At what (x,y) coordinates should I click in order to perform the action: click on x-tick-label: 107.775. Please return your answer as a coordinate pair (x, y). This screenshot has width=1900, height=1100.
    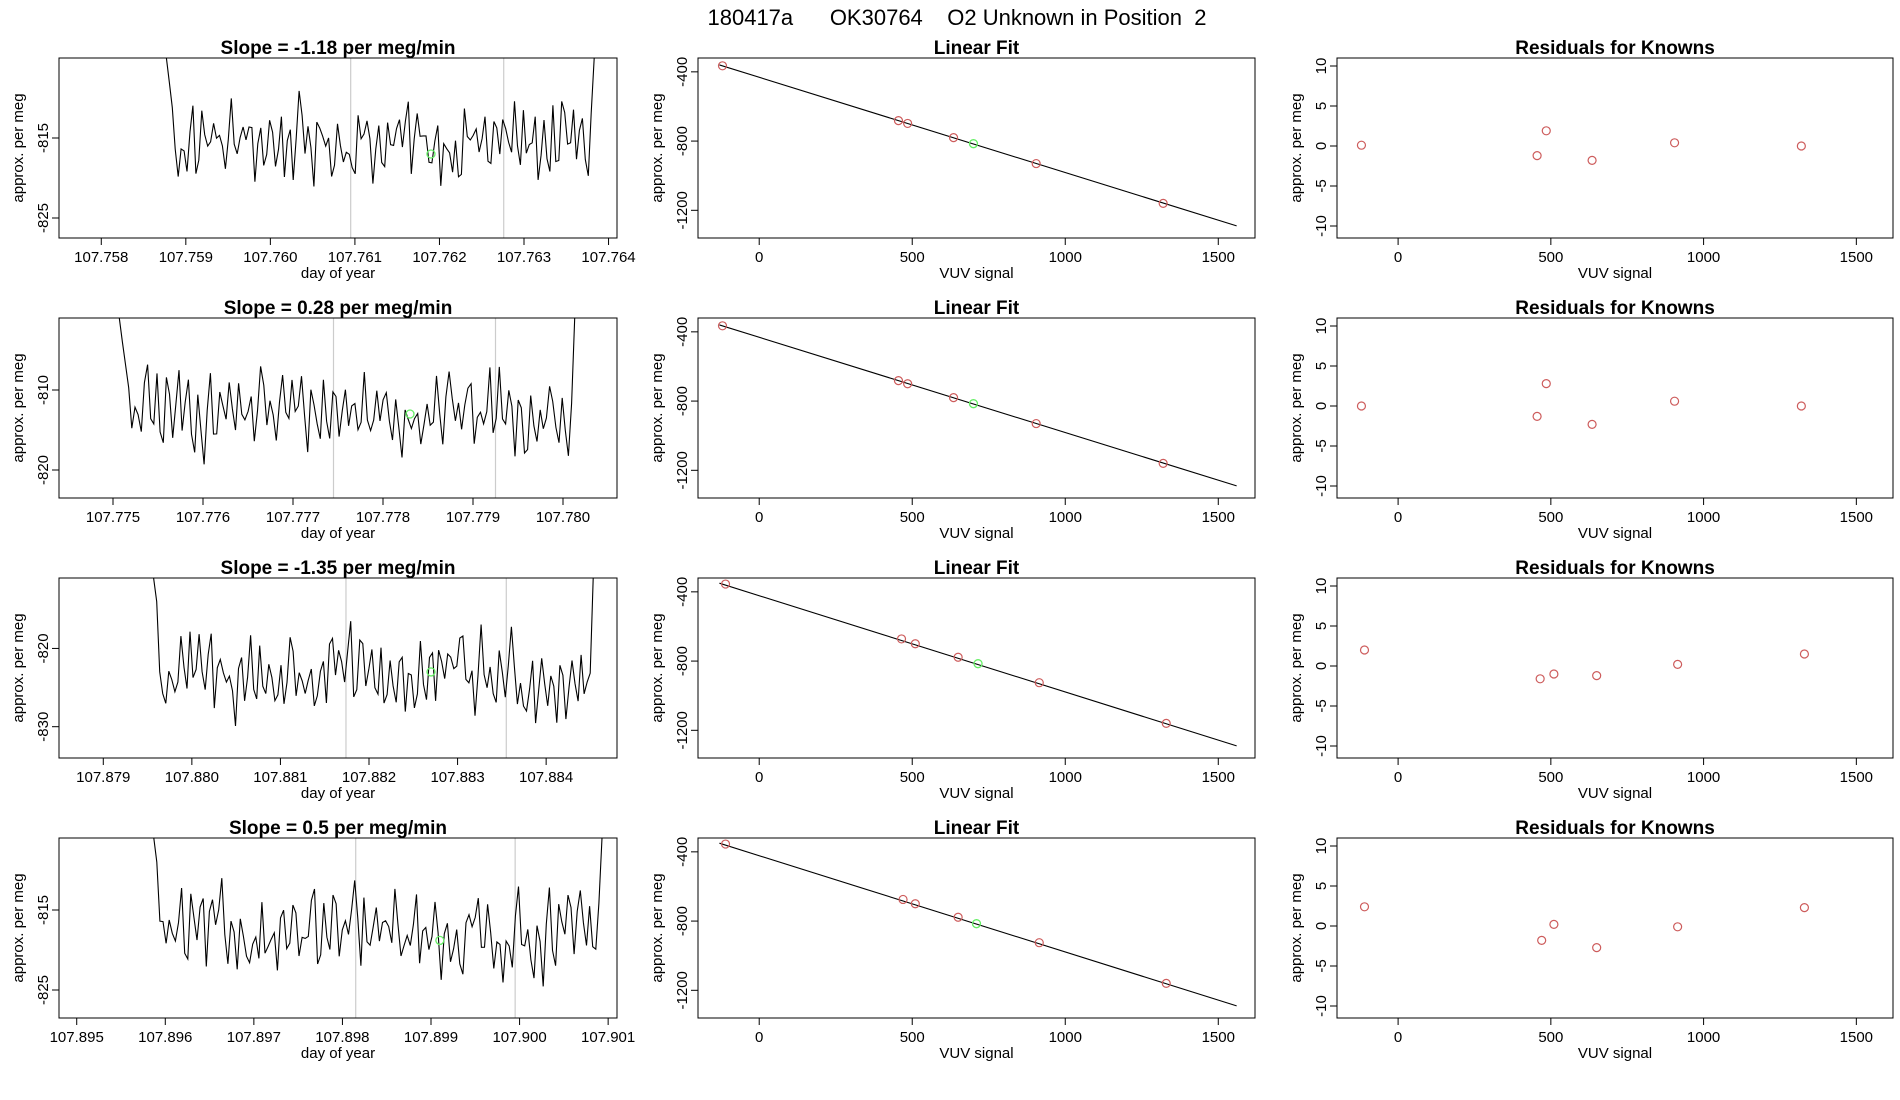
    Looking at the image, I should click on (113, 517).